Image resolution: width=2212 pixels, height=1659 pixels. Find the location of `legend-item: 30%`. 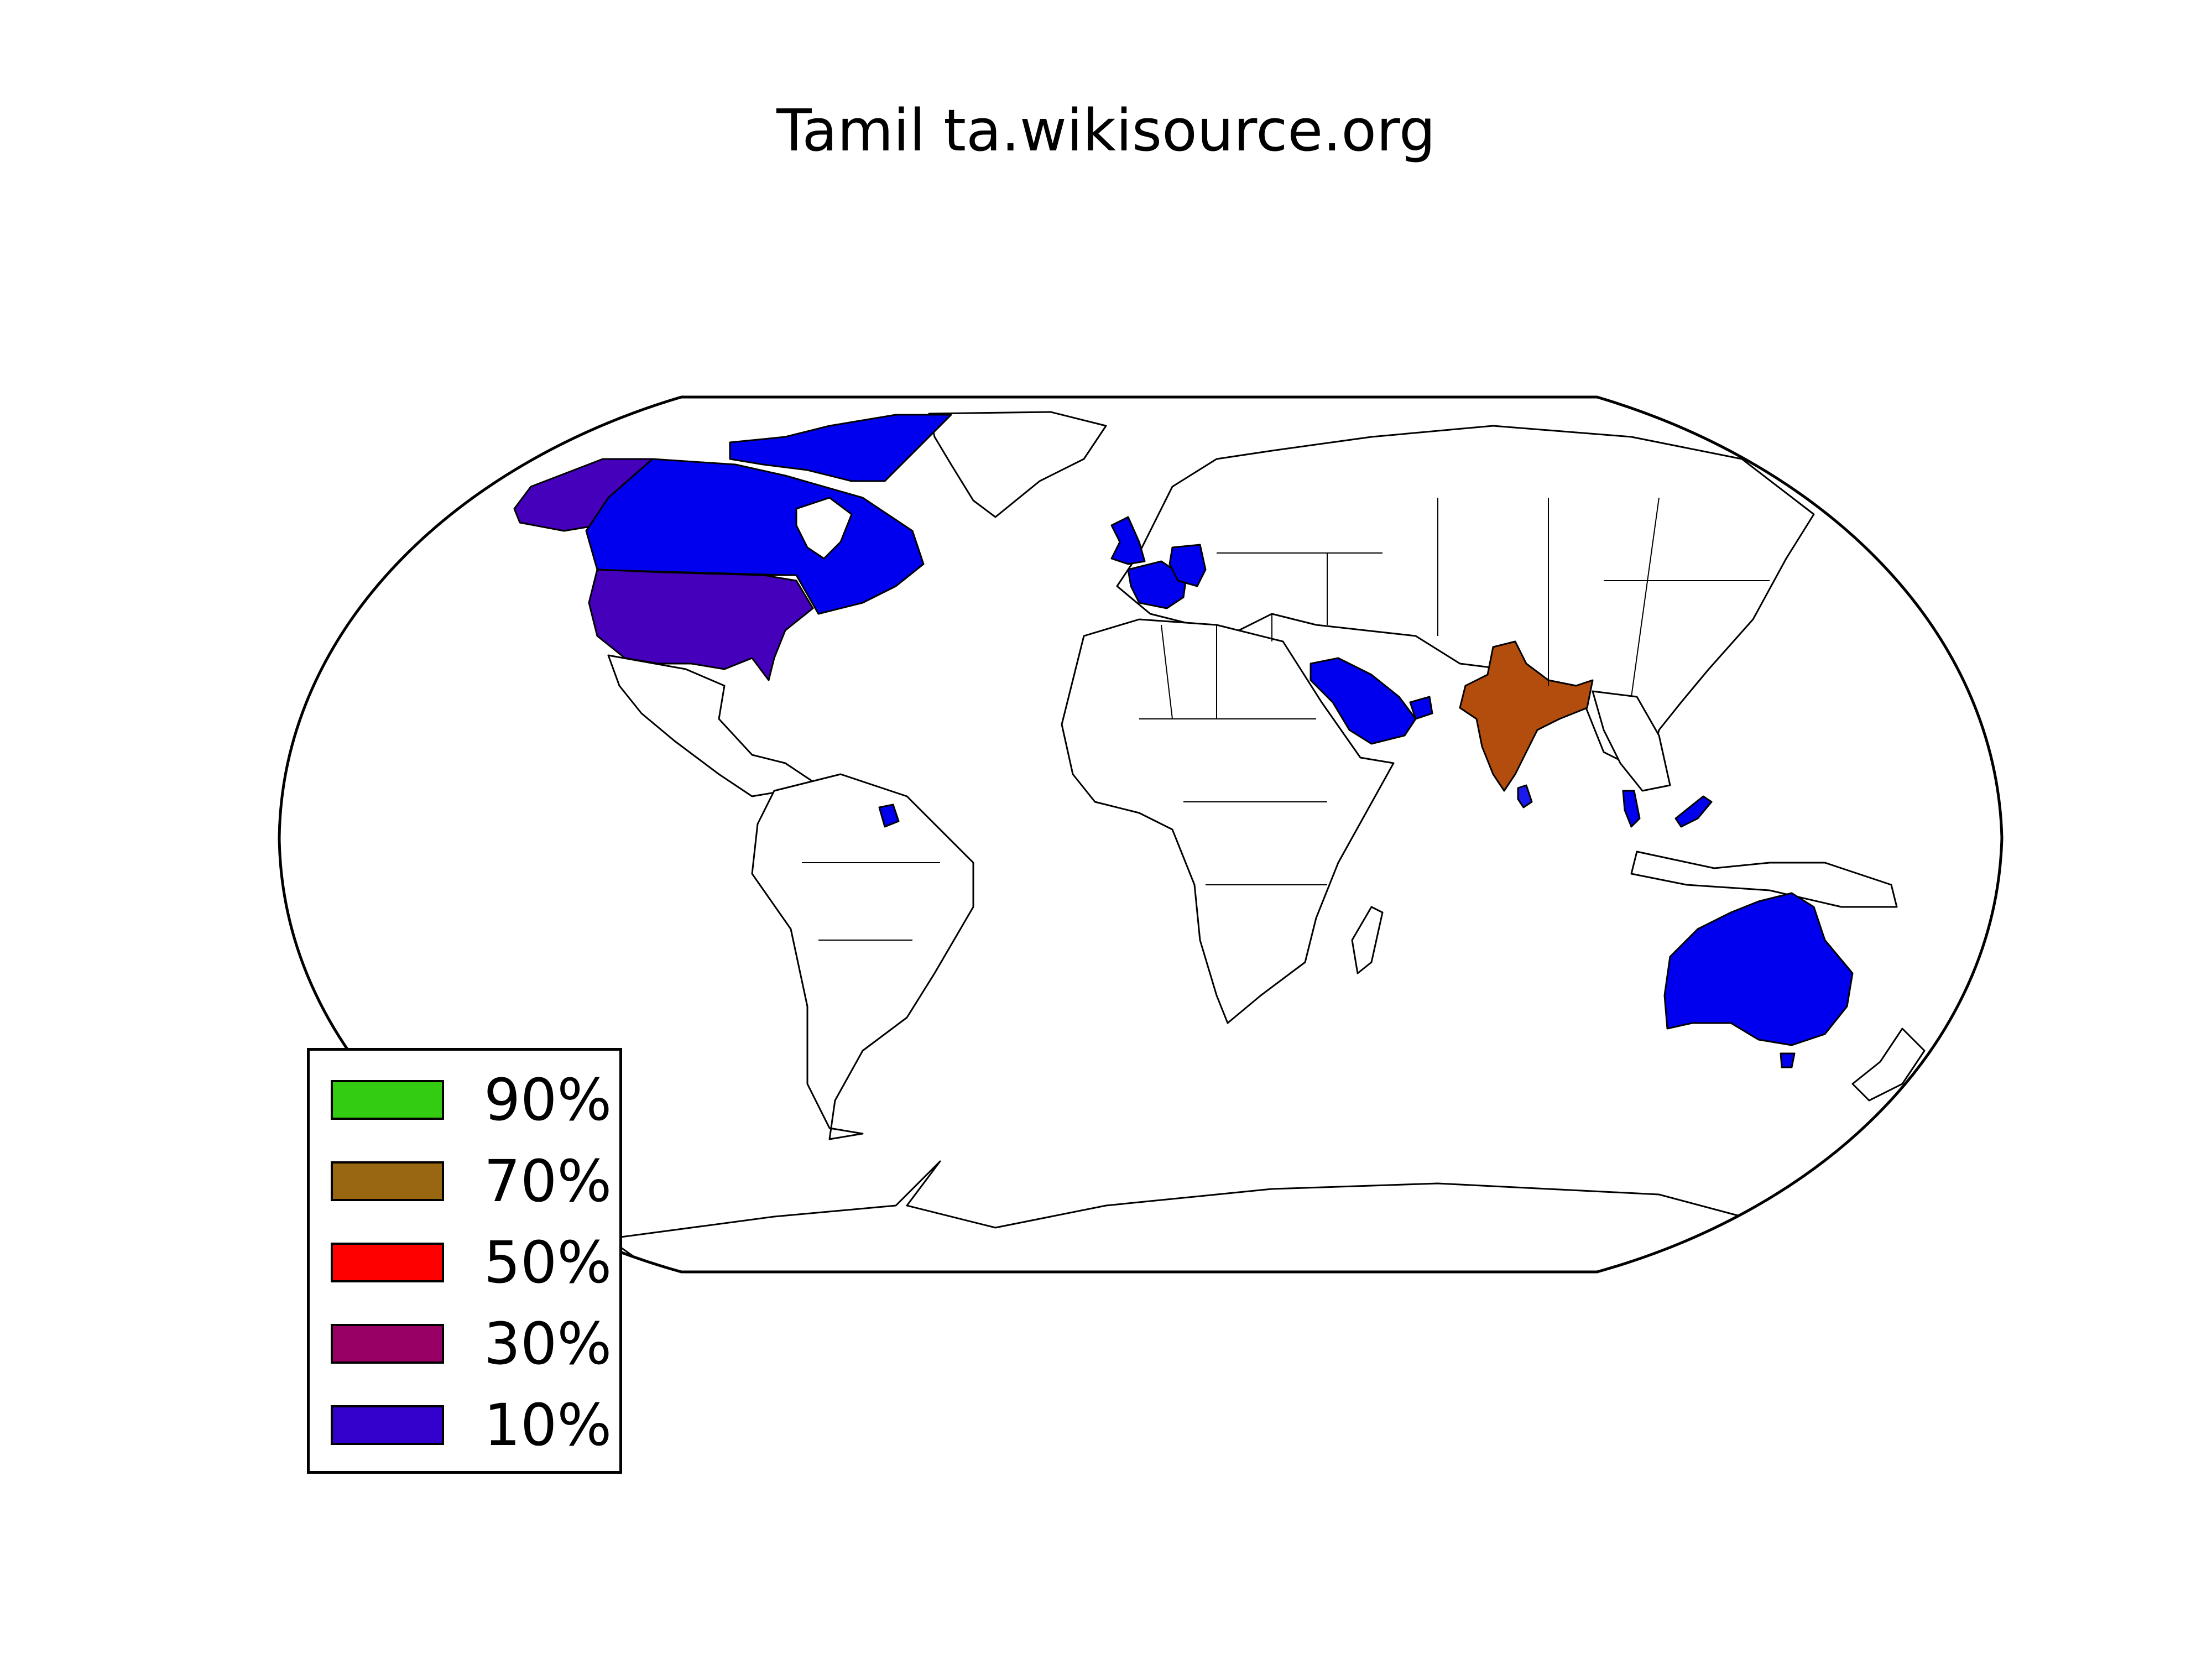

legend-item: 30% is located at coordinates (472, 1344).